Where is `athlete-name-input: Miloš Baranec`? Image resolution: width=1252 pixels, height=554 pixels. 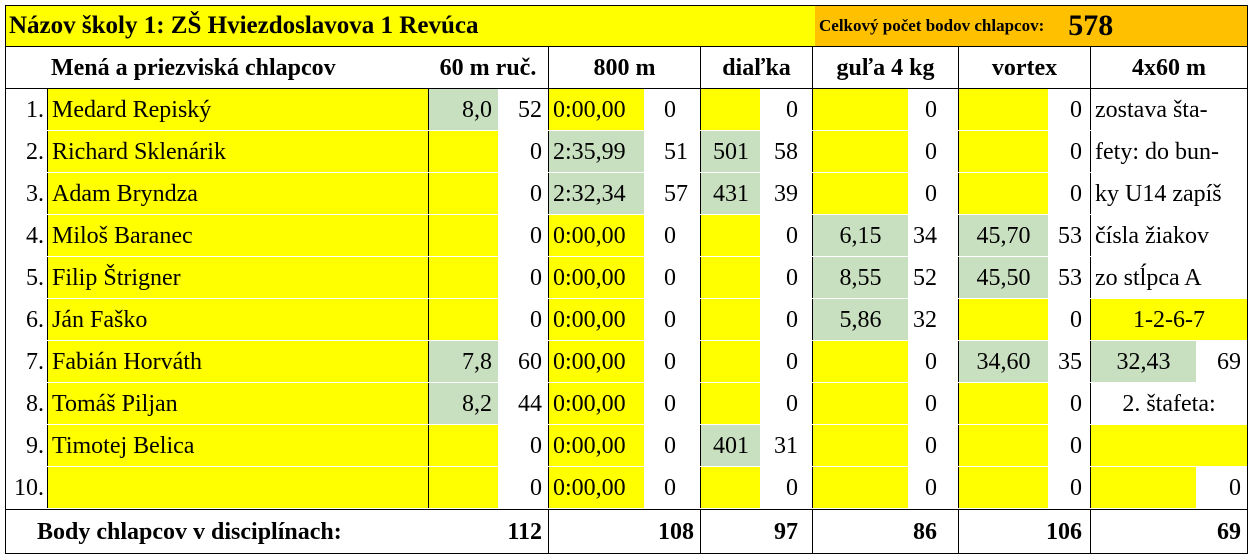
athlete-name-input: Miloš Baranec is located at coordinates (237, 235).